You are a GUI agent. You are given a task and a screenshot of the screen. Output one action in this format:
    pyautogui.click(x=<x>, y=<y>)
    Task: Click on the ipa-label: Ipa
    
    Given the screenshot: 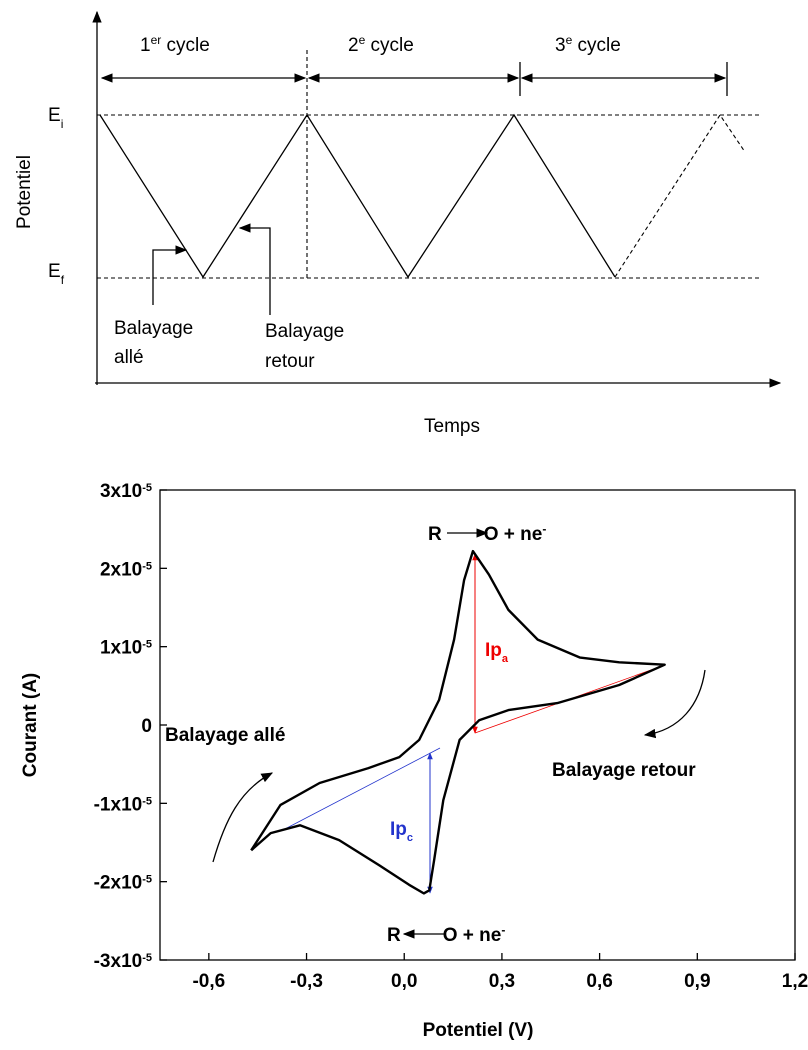 What is the action you would take?
    pyautogui.click(x=497, y=652)
    